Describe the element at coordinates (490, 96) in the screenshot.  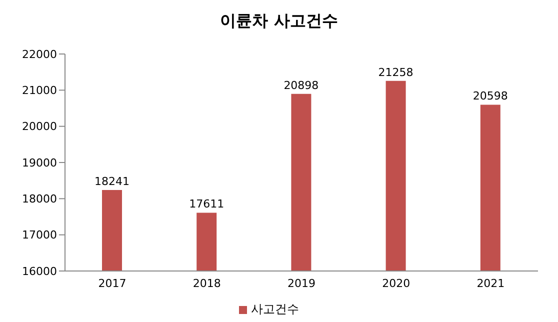
I see `data-label: 20598` at that location.